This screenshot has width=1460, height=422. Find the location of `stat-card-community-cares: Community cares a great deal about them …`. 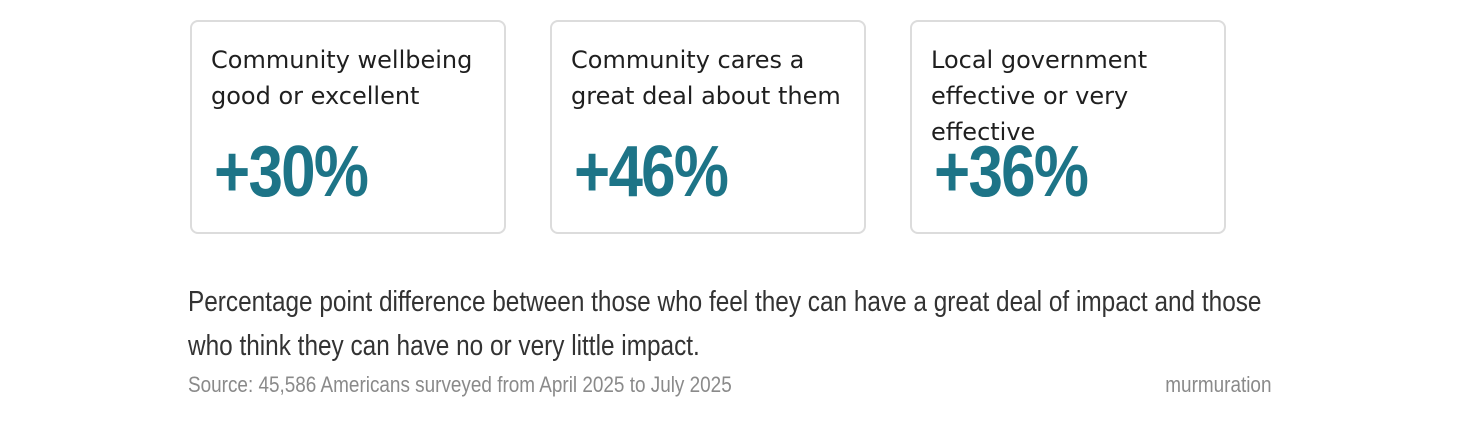

stat-card-community-cares: Community cares a great deal about them … is located at coordinates (708, 127).